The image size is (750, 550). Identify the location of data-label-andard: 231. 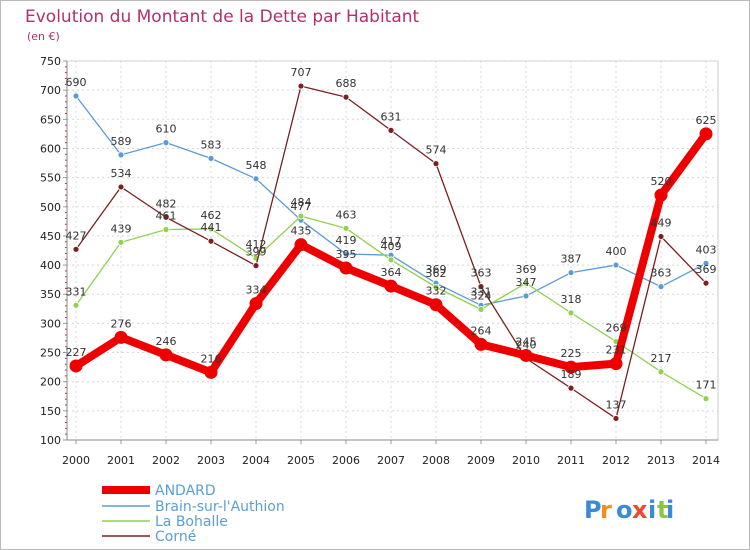
(616, 350).